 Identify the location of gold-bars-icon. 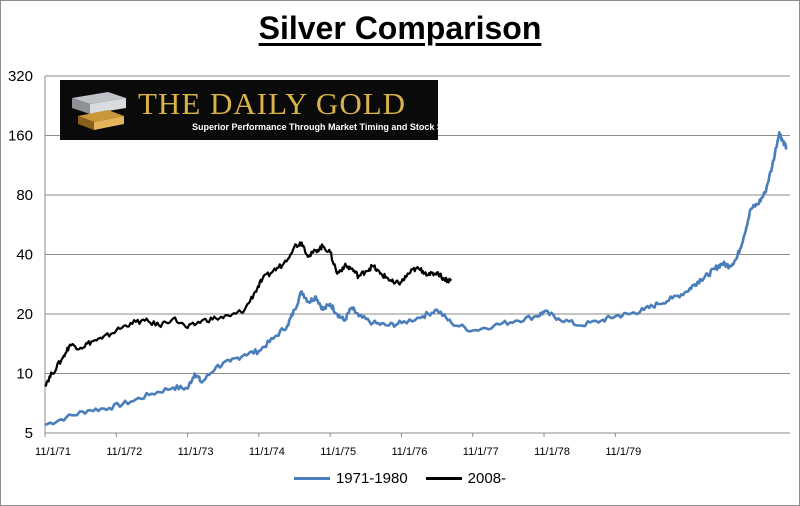
(99, 111).